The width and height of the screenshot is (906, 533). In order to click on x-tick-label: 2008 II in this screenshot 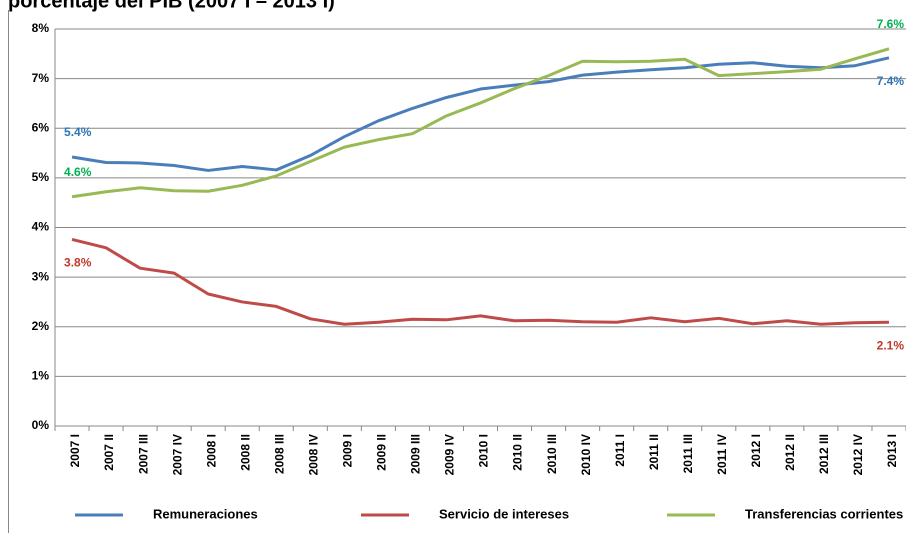, I will do `click(245, 452)`.